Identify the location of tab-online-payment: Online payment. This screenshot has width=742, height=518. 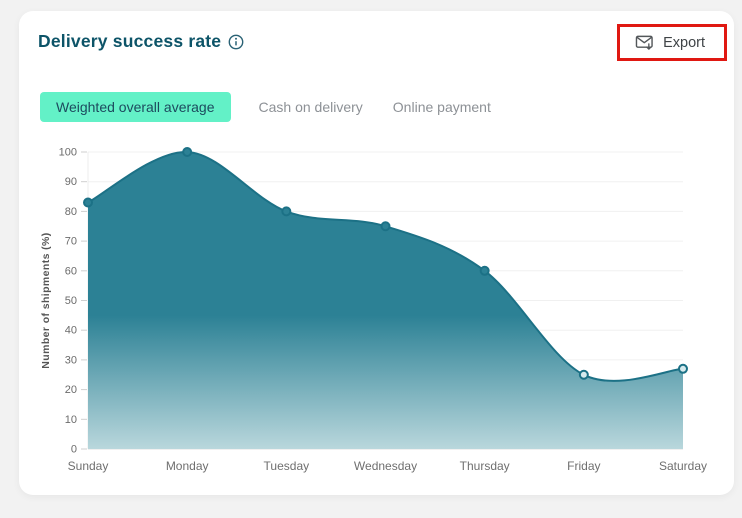
(442, 107).